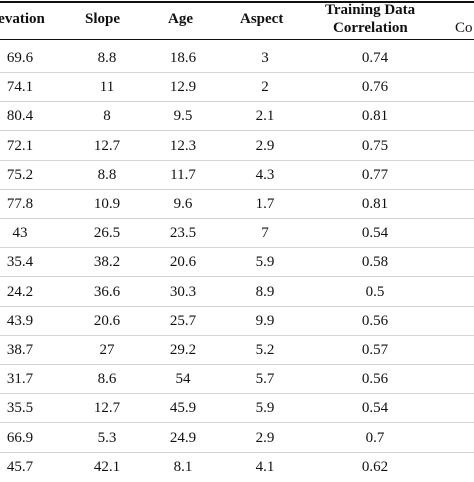  What do you see at coordinates (20, 291) in the screenshot?
I see `cell-elevation: 24.2` at bounding box center [20, 291].